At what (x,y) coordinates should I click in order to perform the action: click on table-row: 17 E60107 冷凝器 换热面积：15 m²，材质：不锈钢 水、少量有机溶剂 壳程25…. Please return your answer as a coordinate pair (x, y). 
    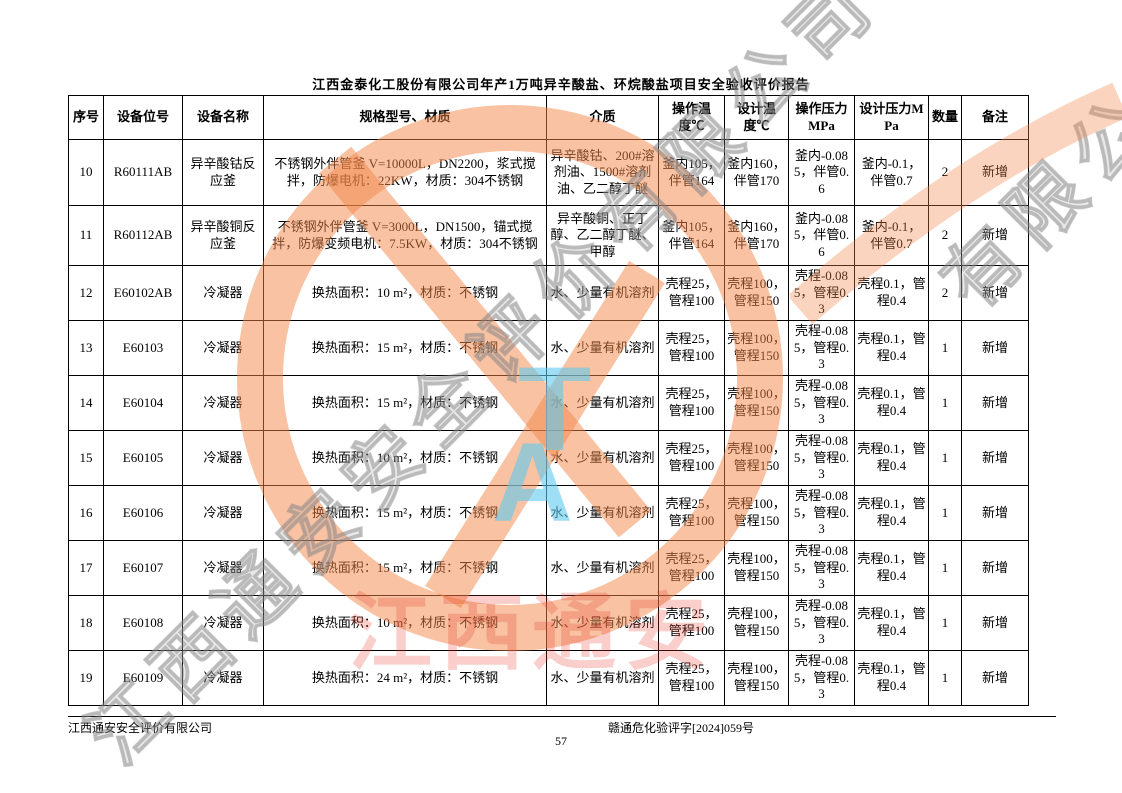
    Looking at the image, I should click on (548, 568).